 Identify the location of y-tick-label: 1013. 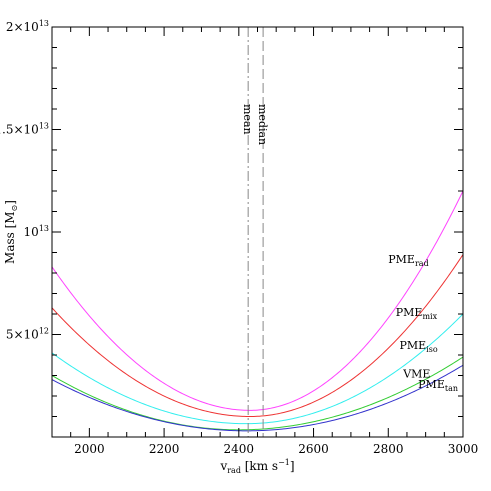
(36, 231).